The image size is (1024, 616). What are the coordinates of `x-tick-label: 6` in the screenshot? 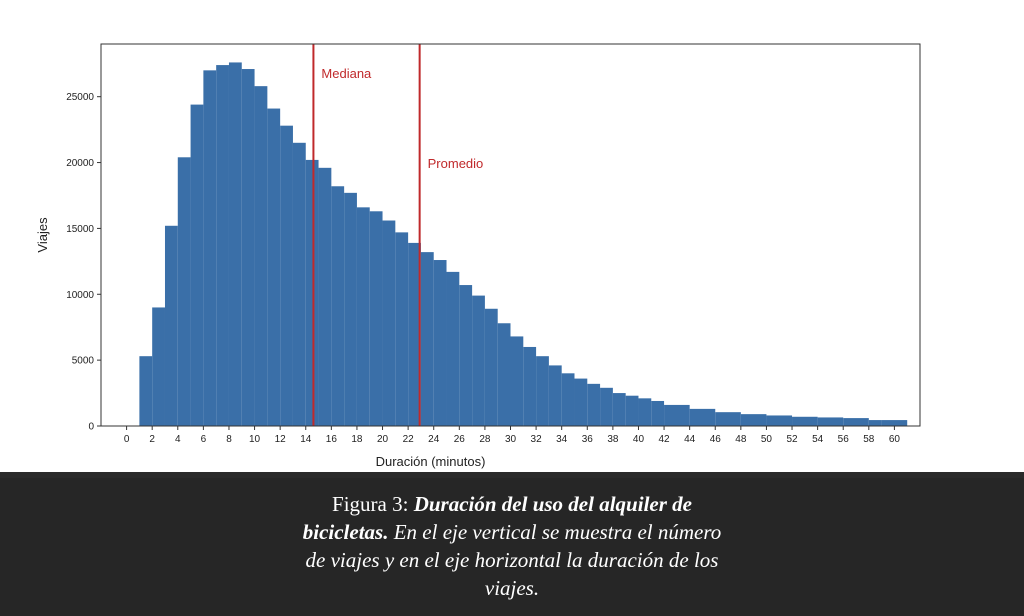 It's located at (204, 439).